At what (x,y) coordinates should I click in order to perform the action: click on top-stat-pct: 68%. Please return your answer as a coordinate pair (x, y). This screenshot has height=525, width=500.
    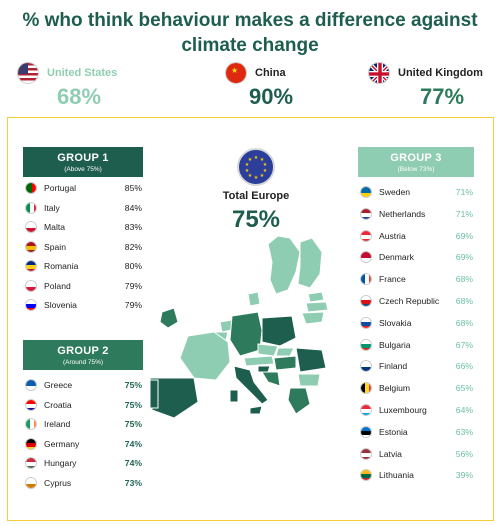
    Looking at the image, I should click on (79, 96).